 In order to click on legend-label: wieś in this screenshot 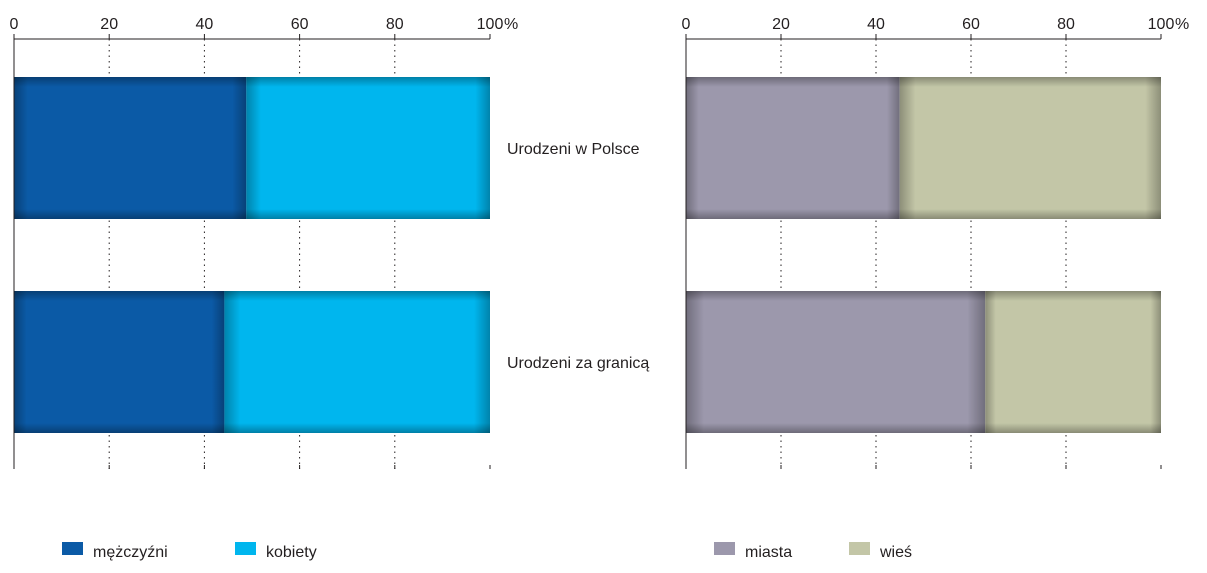, I will do `click(895, 552)`.